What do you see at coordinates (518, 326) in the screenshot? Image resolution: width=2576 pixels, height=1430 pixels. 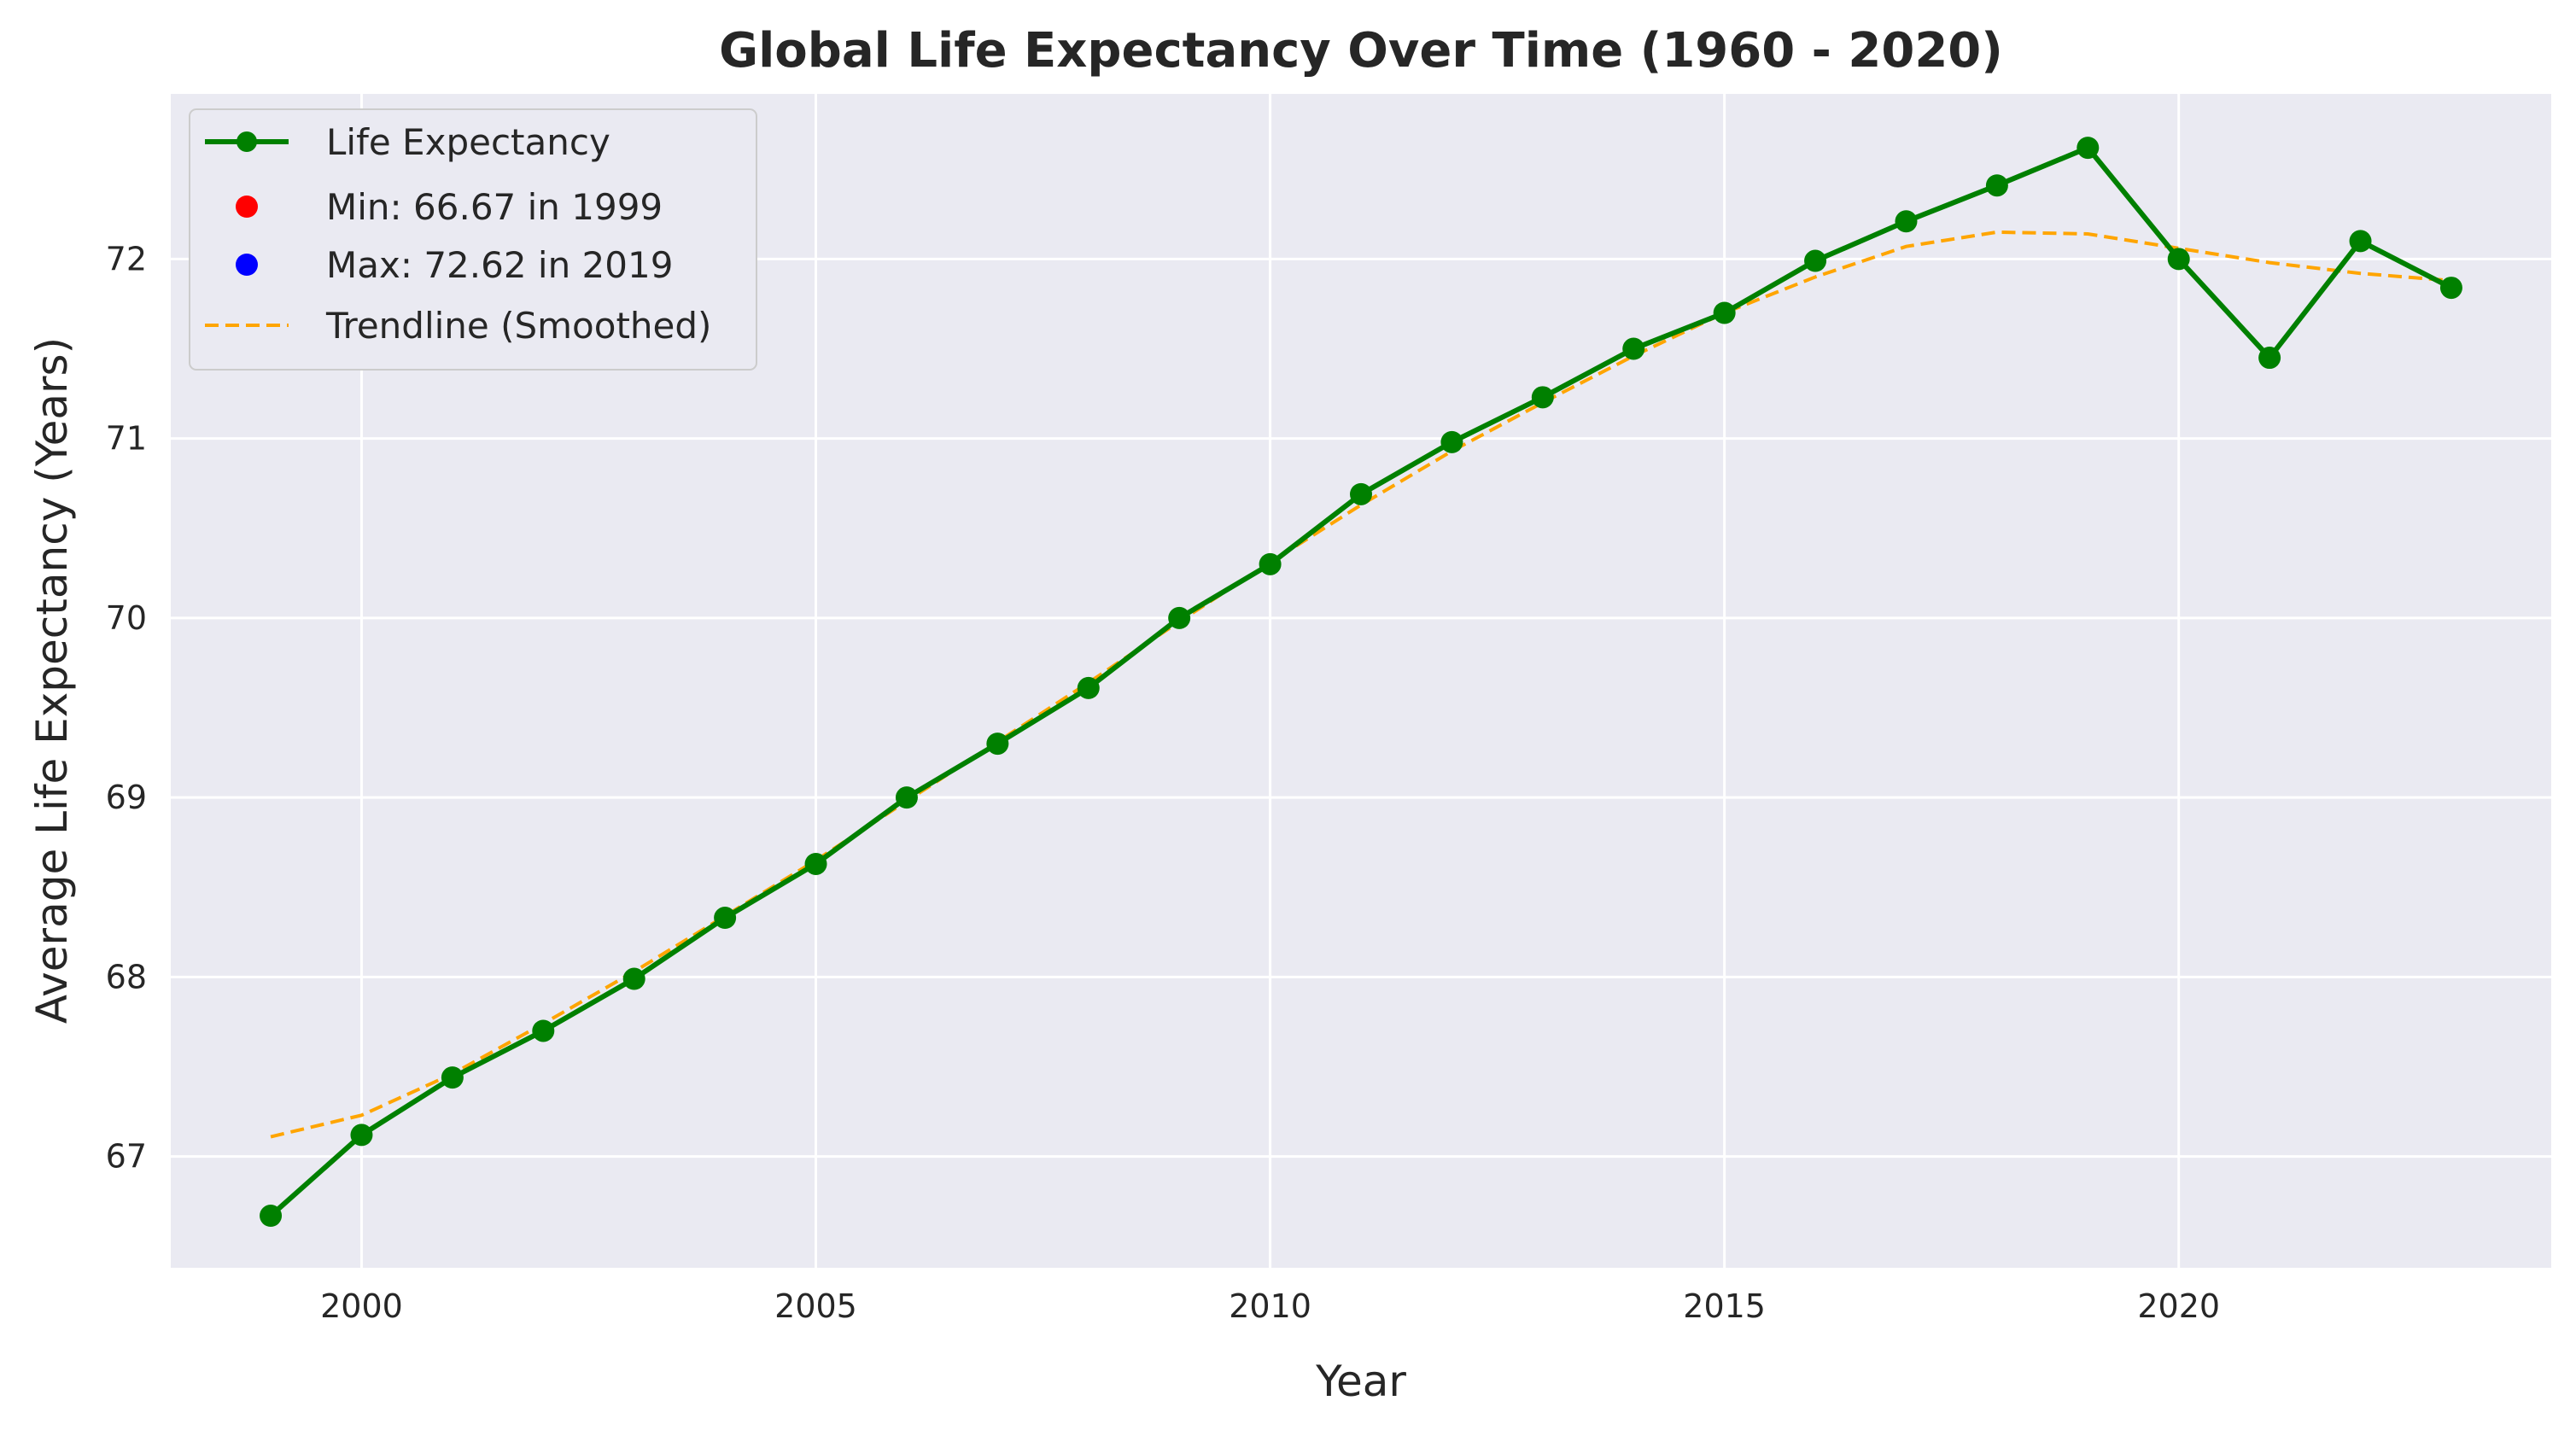 I see `legend-label-trendline: Trendline (Smoothed)` at bounding box center [518, 326].